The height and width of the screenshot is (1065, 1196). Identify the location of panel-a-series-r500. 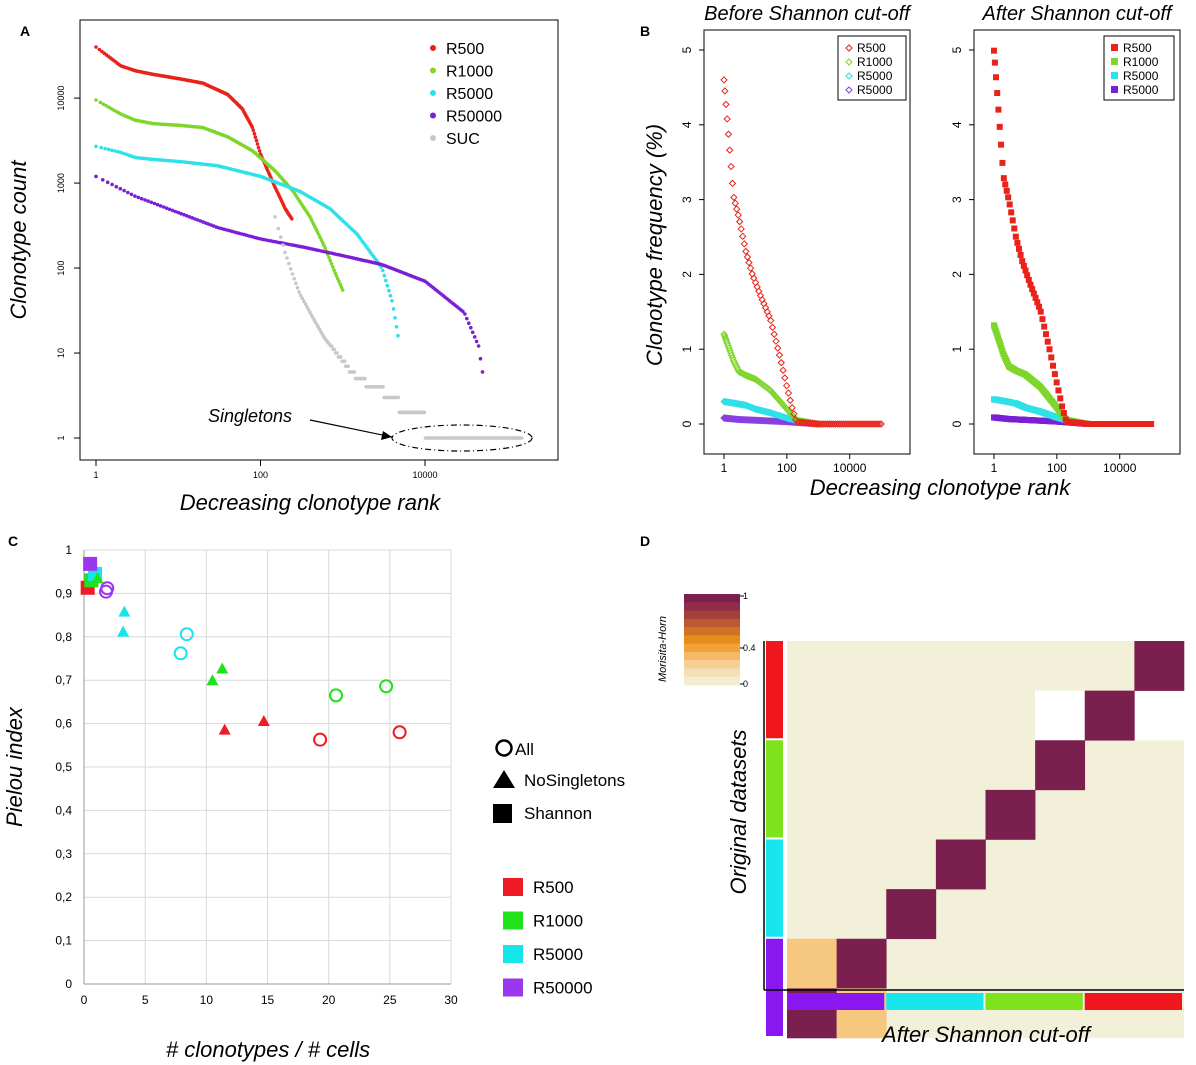
(194, 133).